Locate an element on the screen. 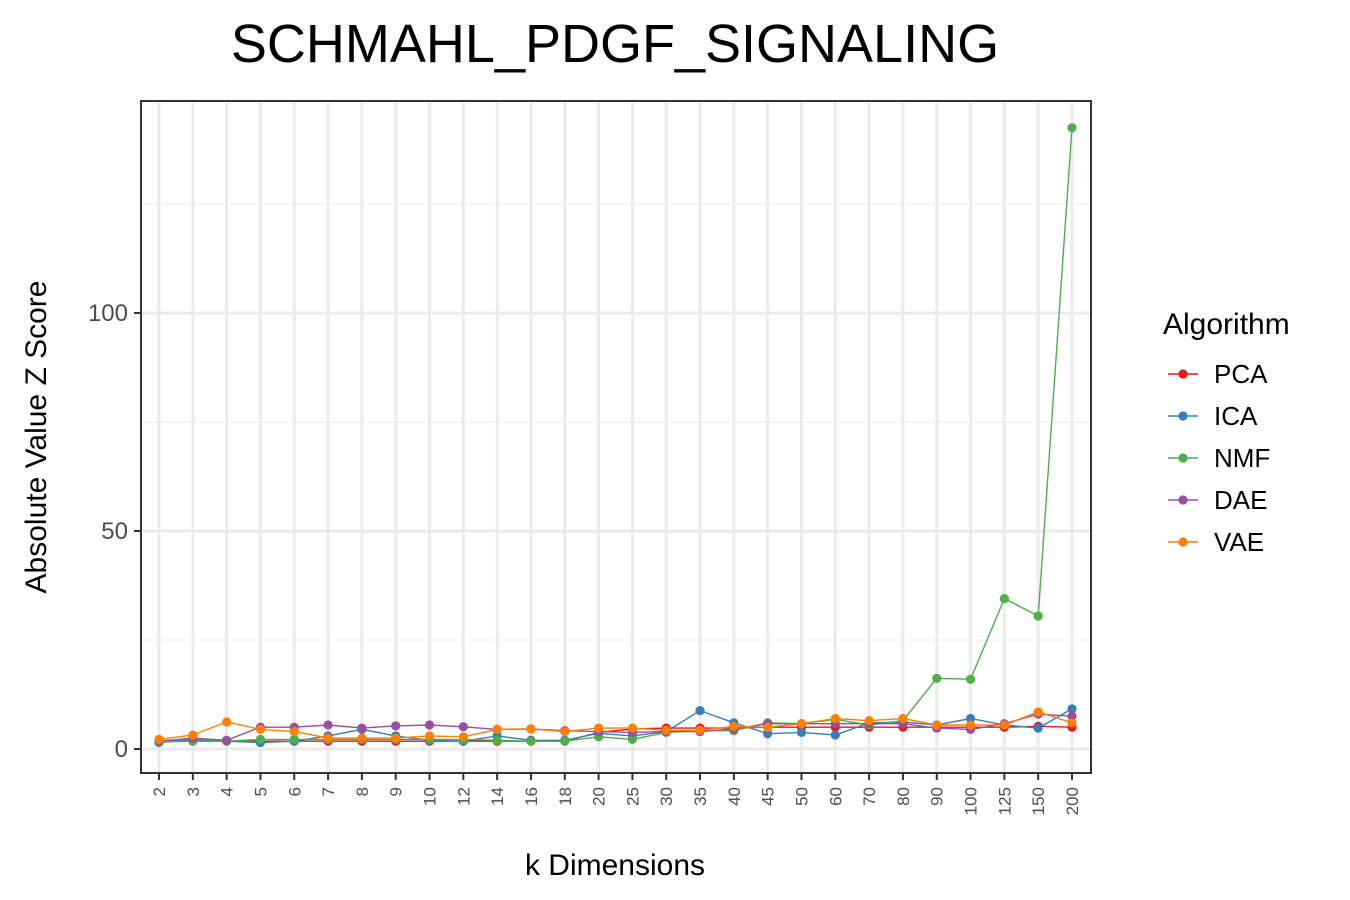  y-tick-label: 0 is located at coordinates (121, 749).